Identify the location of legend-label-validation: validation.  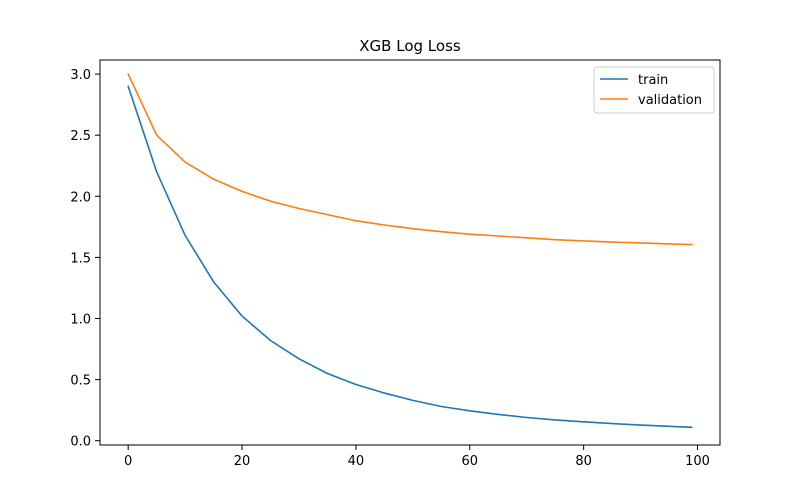
(670, 100).